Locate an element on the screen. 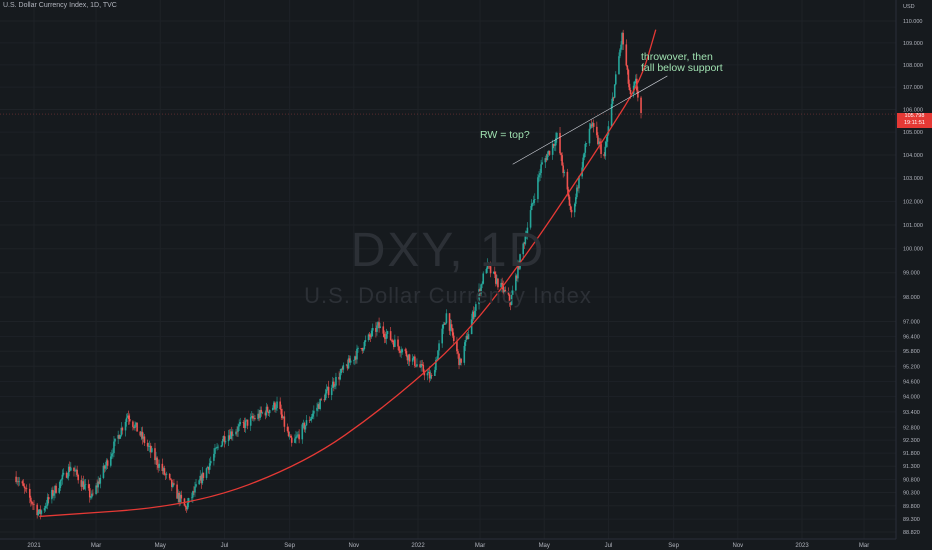  y-tick-label: 100.000 is located at coordinates (913, 250).